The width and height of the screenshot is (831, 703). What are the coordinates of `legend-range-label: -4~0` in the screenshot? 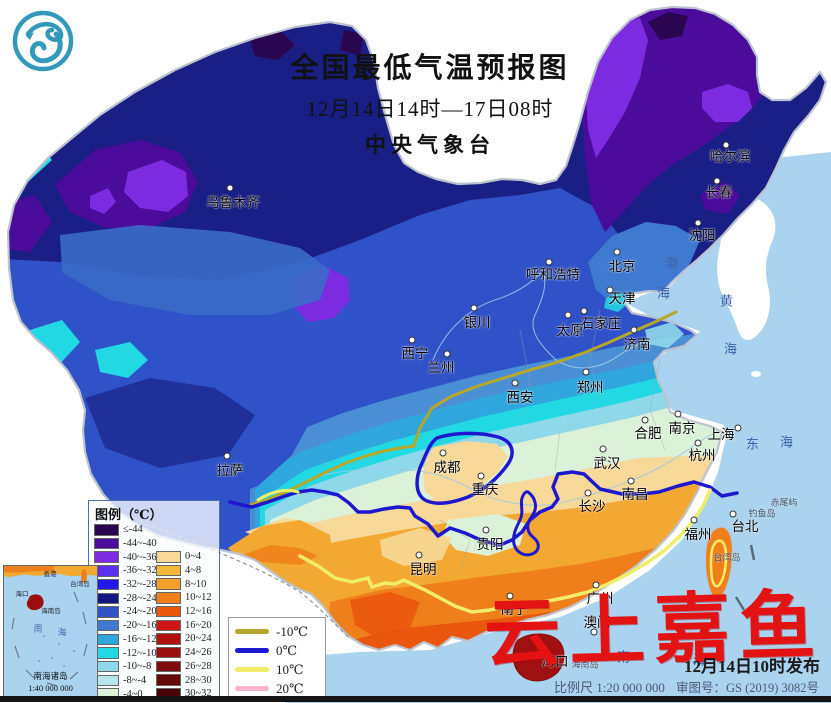 It's located at (133, 694).